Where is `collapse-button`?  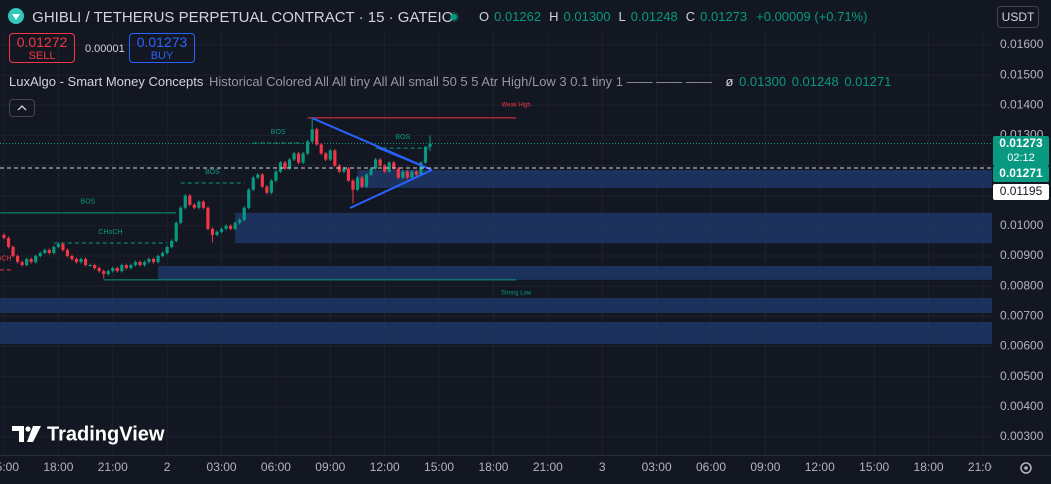
collapse-button is located at coordinates (22, 108).